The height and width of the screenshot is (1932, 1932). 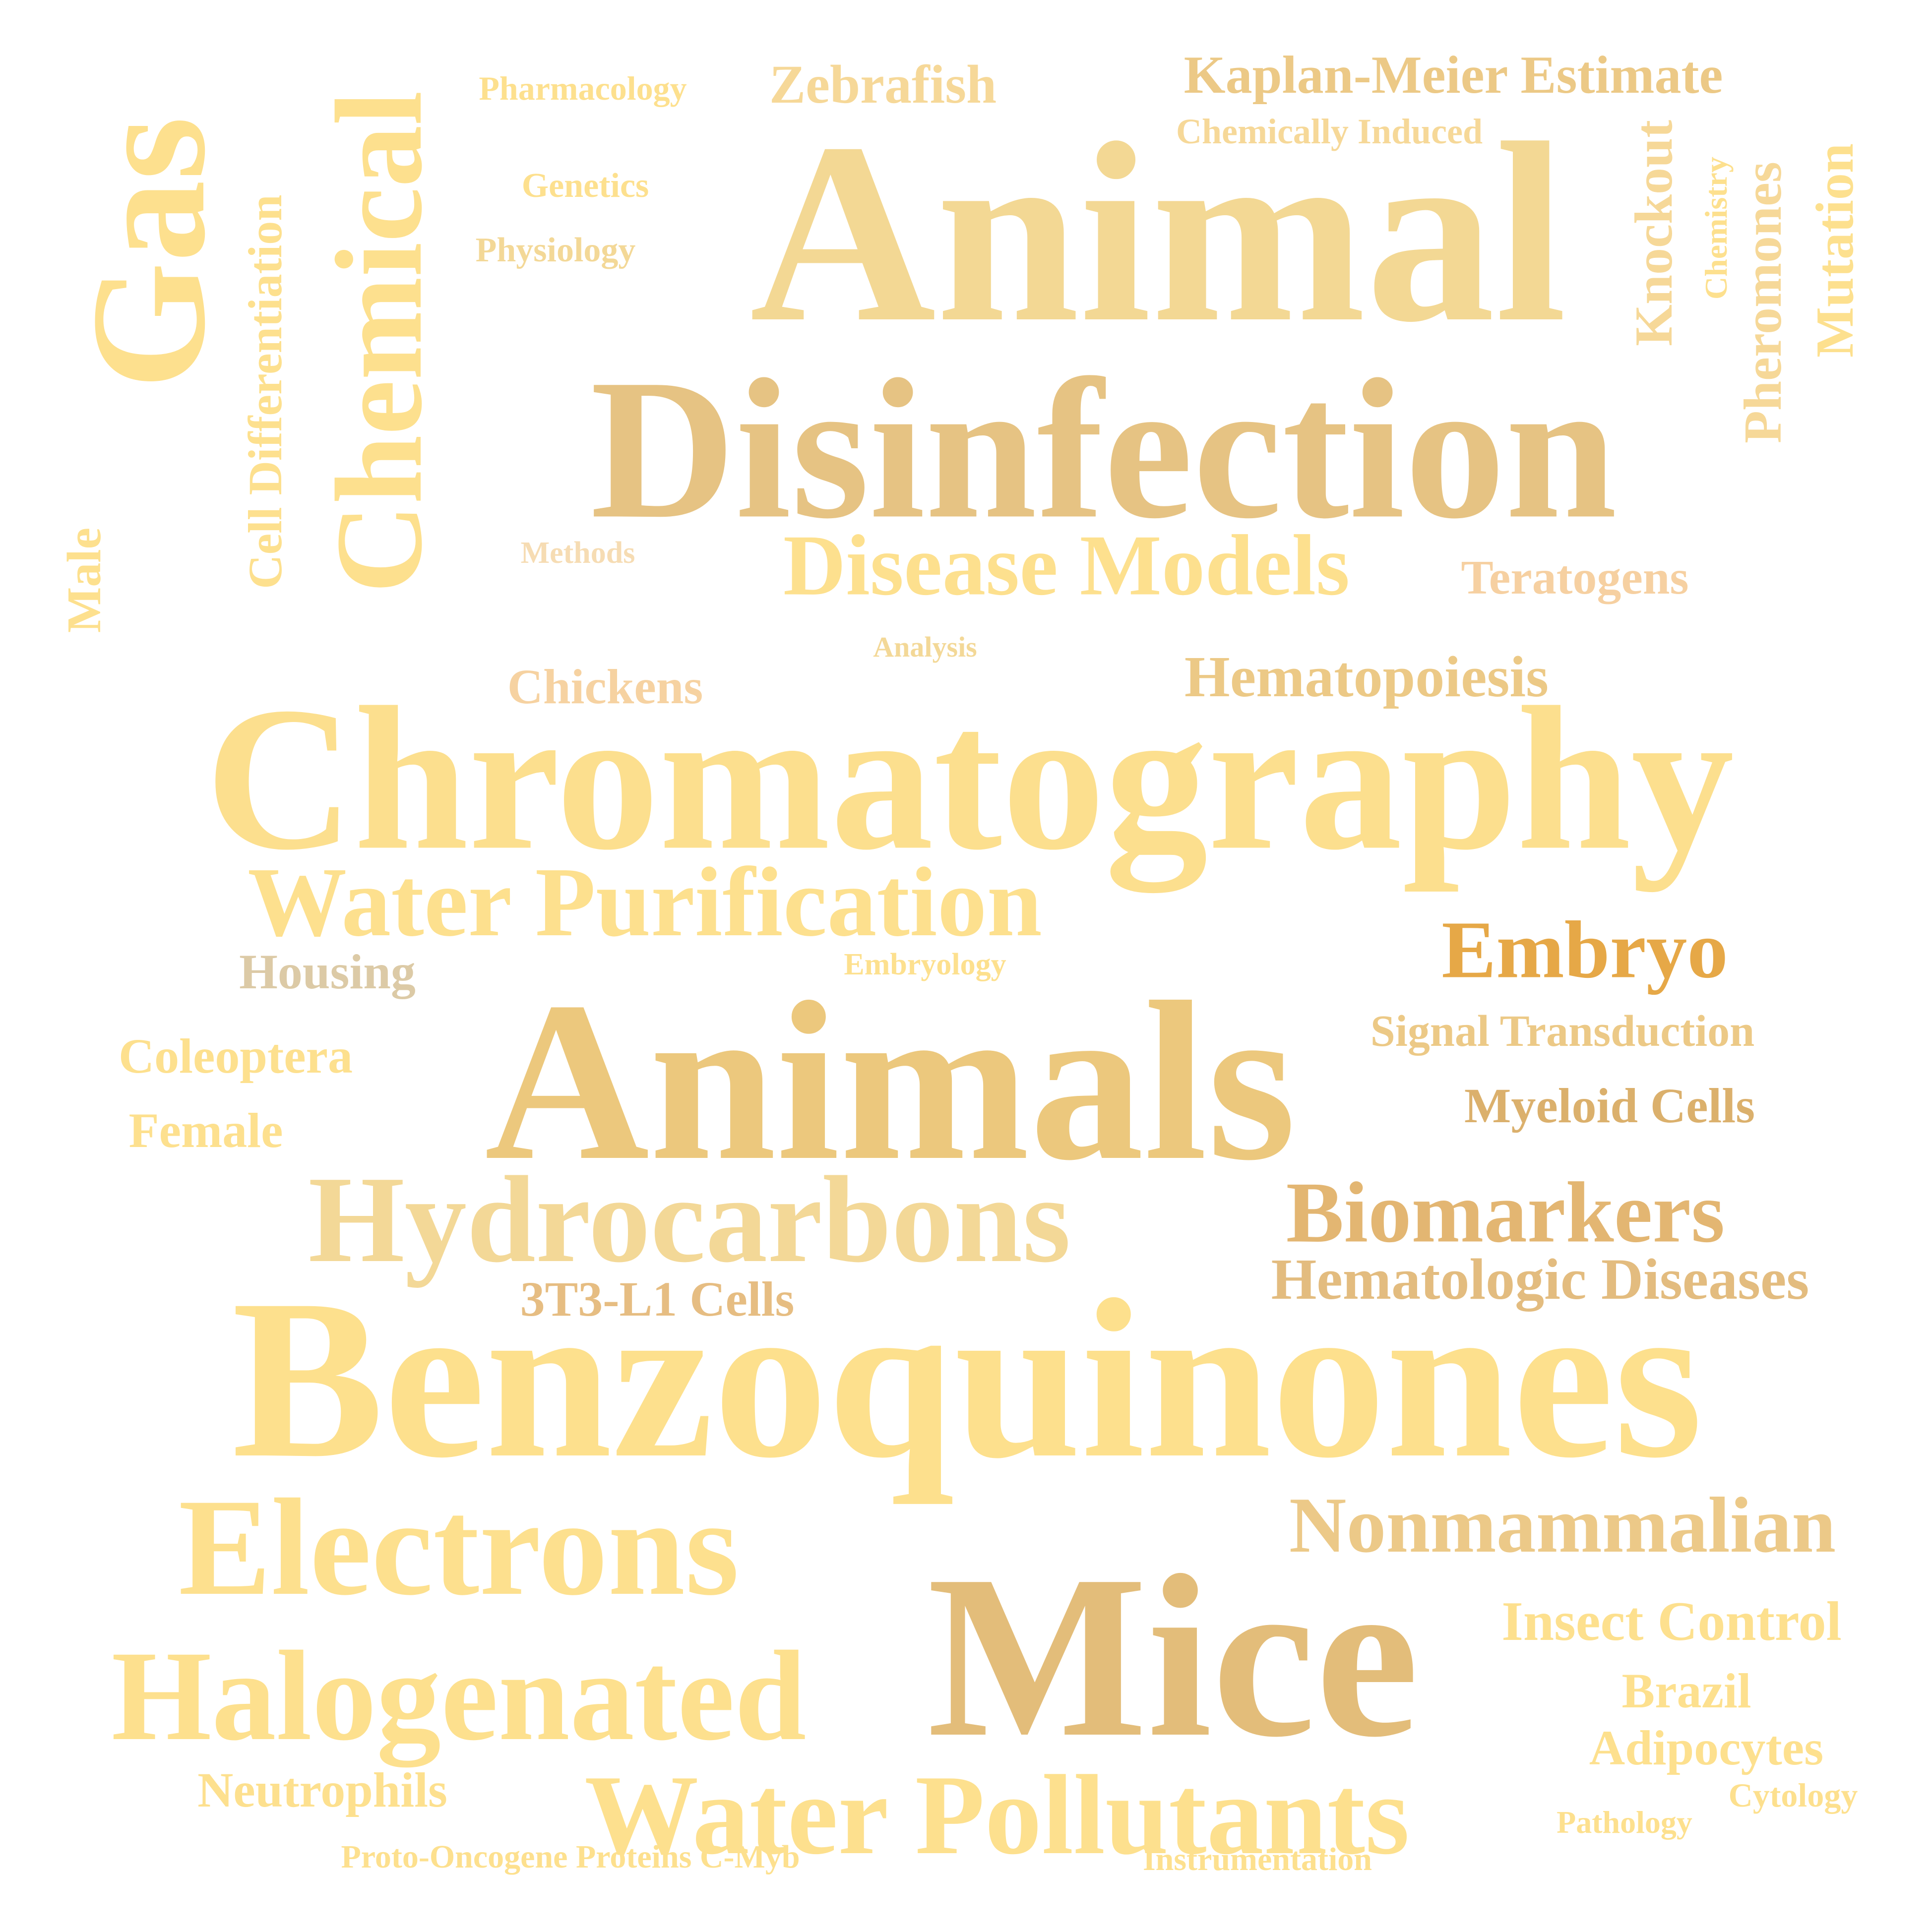 What do you see at coordinates (1066, 565) in the screenshot?
I see `word-disease-models: Disease Models` at bounding box center [1066, 565].